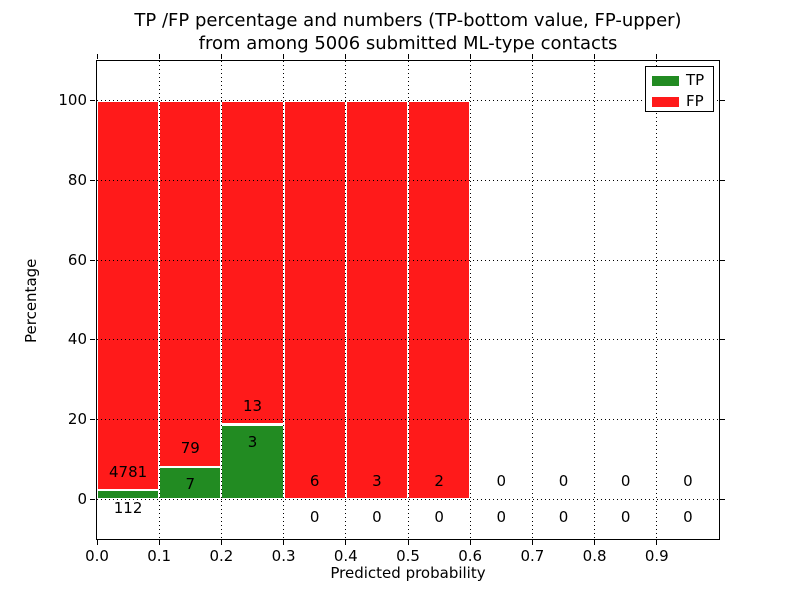  What do you see at coordinates (408, 556) in the screenshot?
I see `x-tick-label: 0.5` at bounding box center [408, 556].